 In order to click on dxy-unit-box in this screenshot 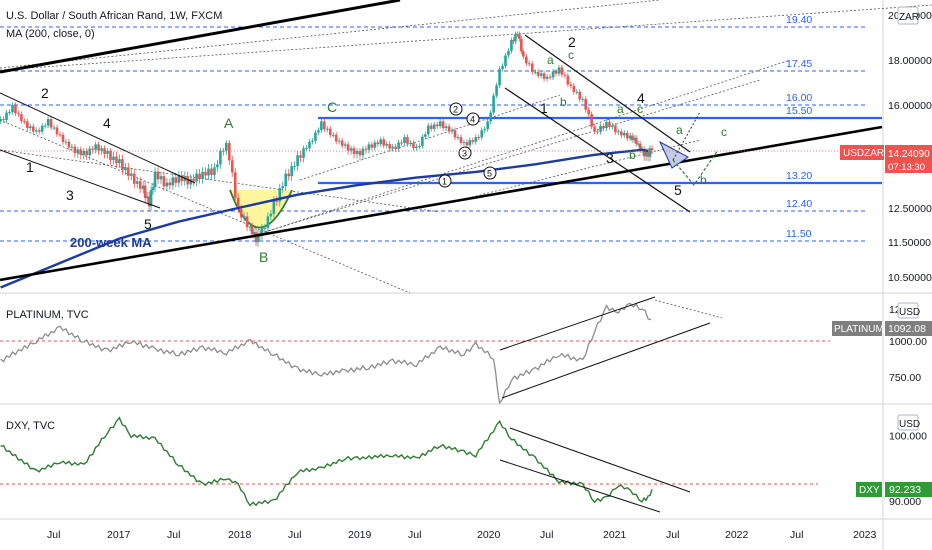, I will do `click(908, 422)`.